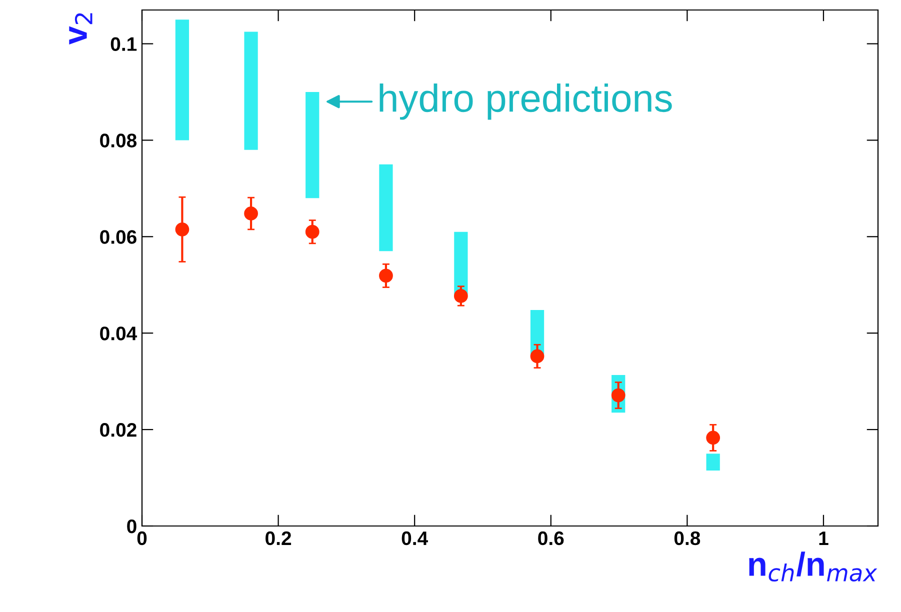 The width and height of the screenshot is (901, 612). I want to click on x-tick-label: 0.2, so click(279, 538).